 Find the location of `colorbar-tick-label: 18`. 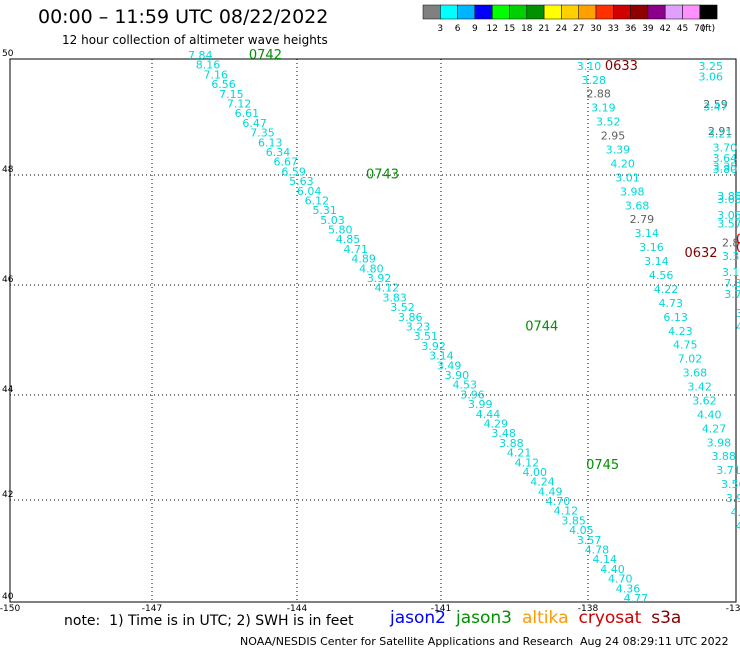

colorbar-tick-label: 18 is located at coordinates (527, 29).